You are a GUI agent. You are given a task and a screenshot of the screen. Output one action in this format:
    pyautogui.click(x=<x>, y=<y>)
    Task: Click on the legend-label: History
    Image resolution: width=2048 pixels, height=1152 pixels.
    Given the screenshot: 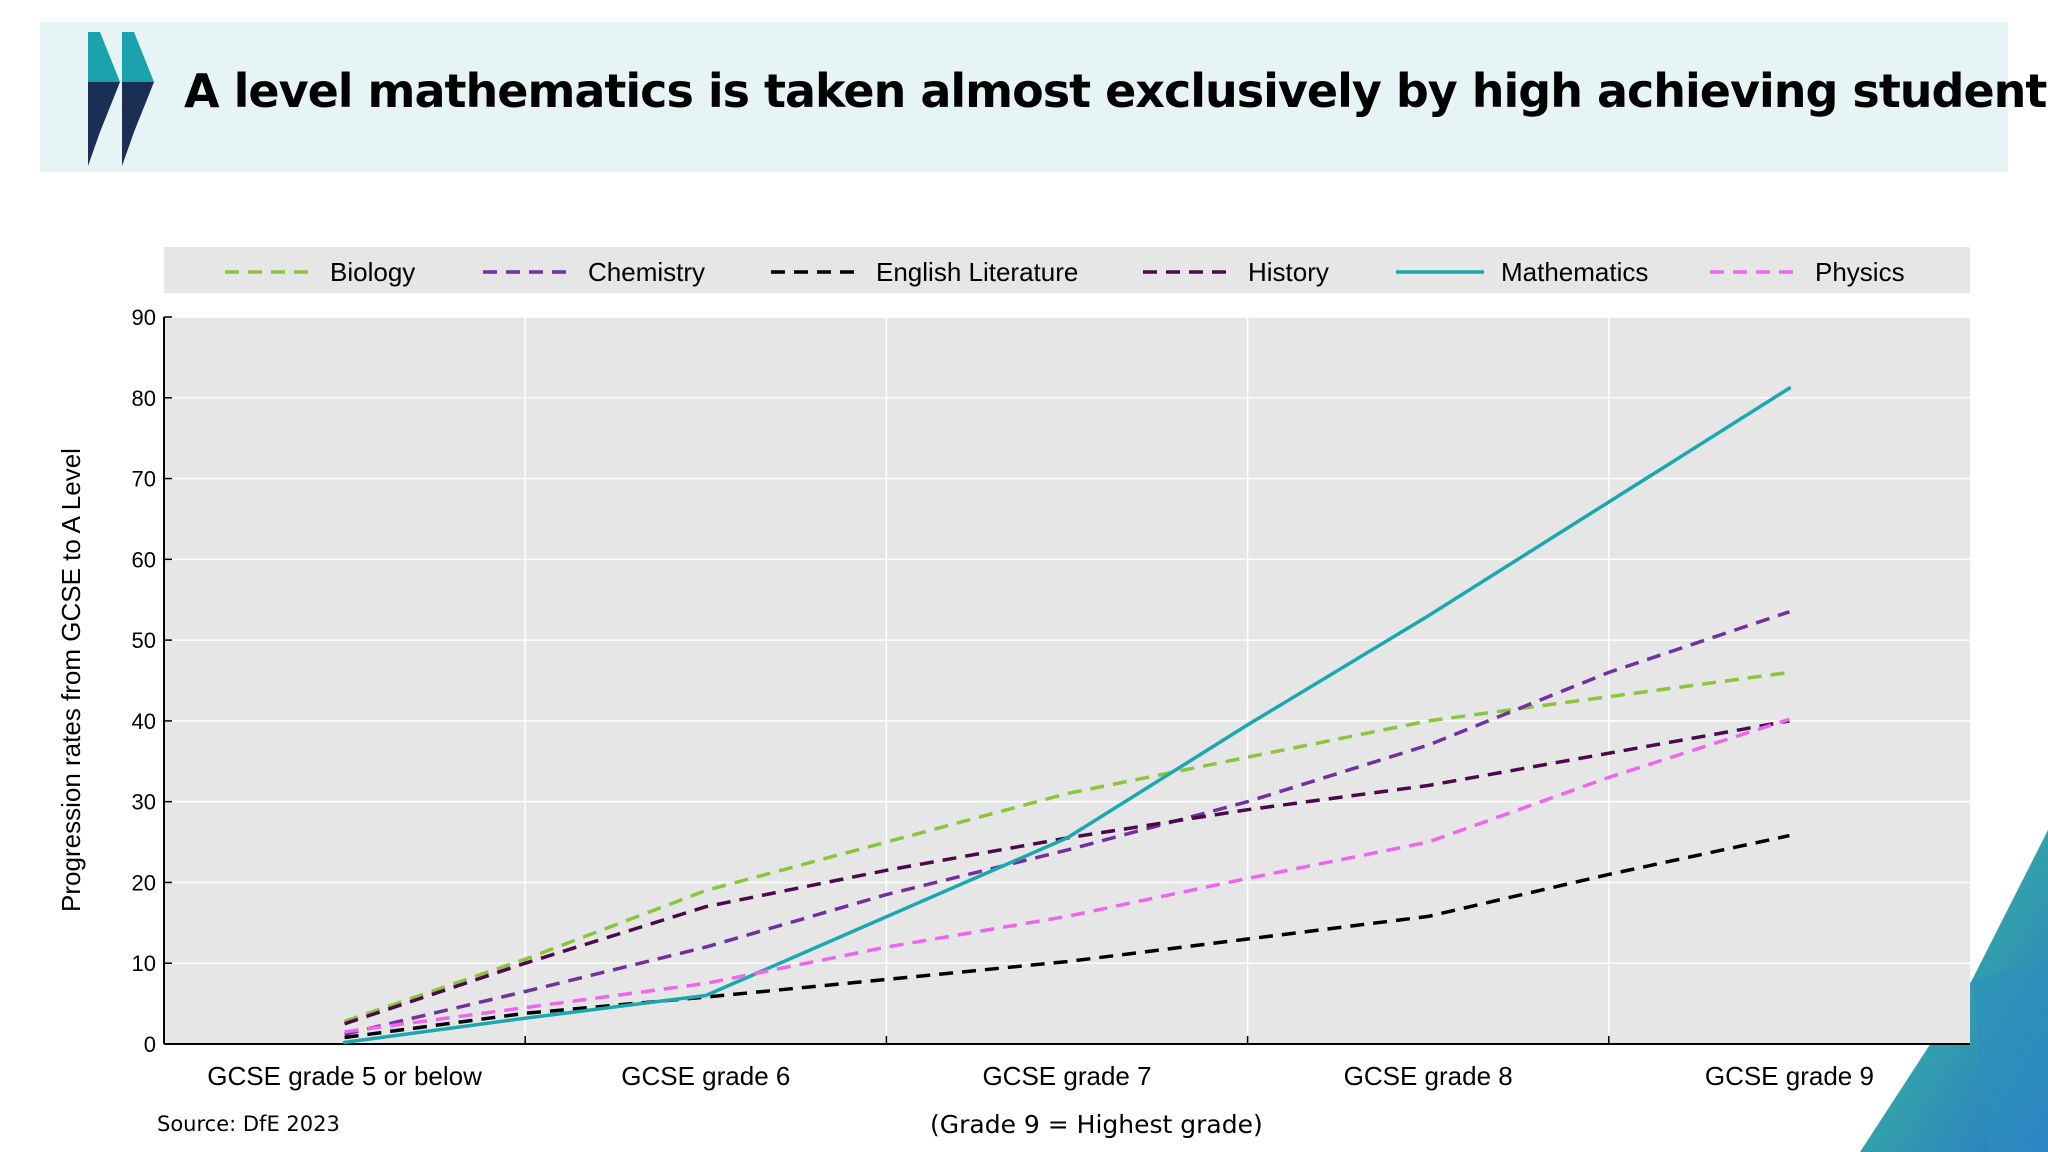 What is the action you would take?
    pyautogui.click(x=1288, y=272)
    